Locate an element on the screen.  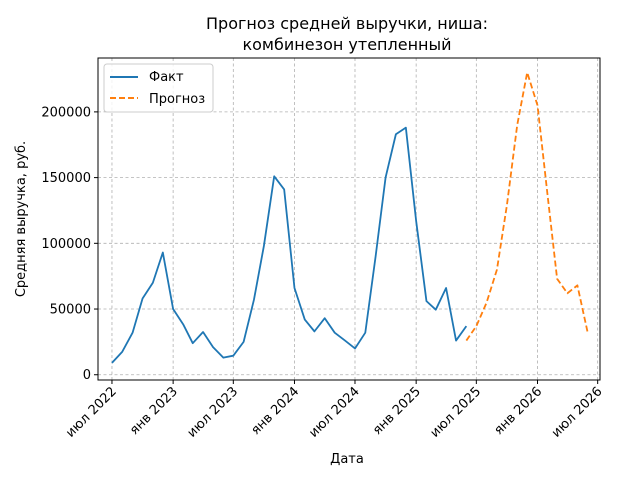
chart-title-line-2: комбинезон утепленный is located at coordinates (346, 44).